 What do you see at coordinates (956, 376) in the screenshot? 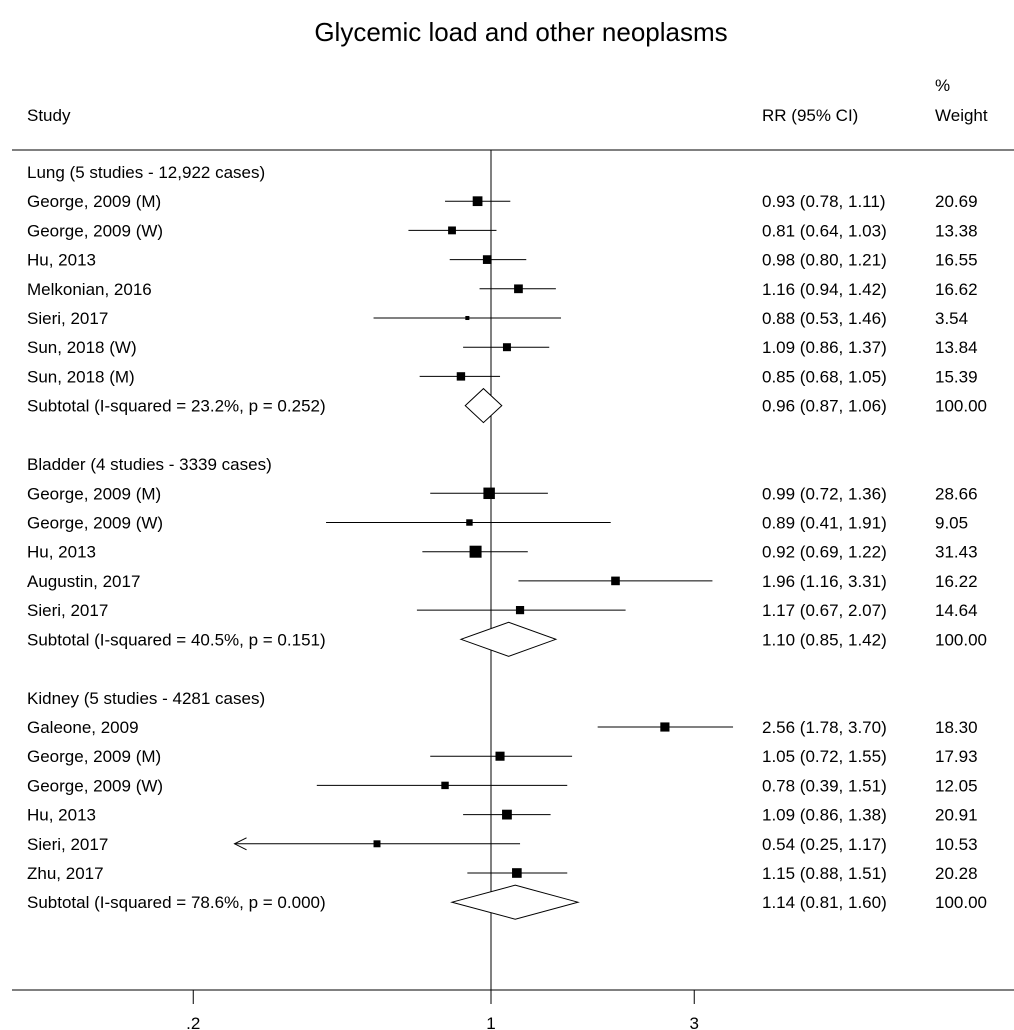
I see `study-weight: 15.39` at bounding box center [956, 376].